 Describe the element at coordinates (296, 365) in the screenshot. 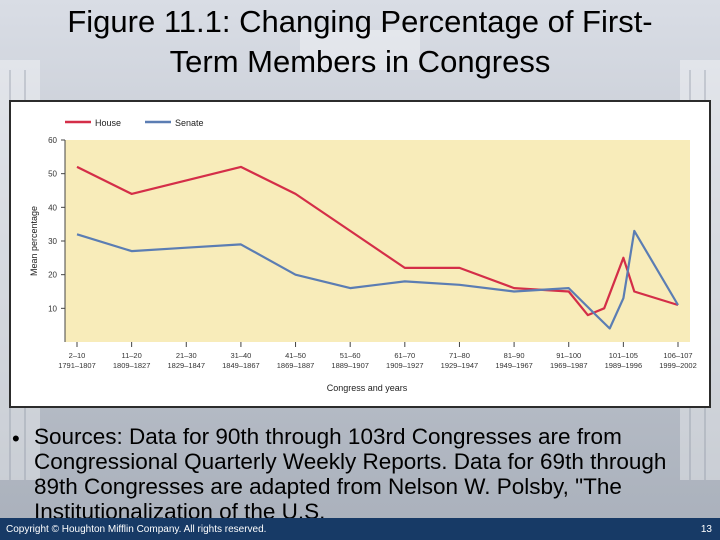

I see `x-tick-label-years: 1869–1887` at that location.